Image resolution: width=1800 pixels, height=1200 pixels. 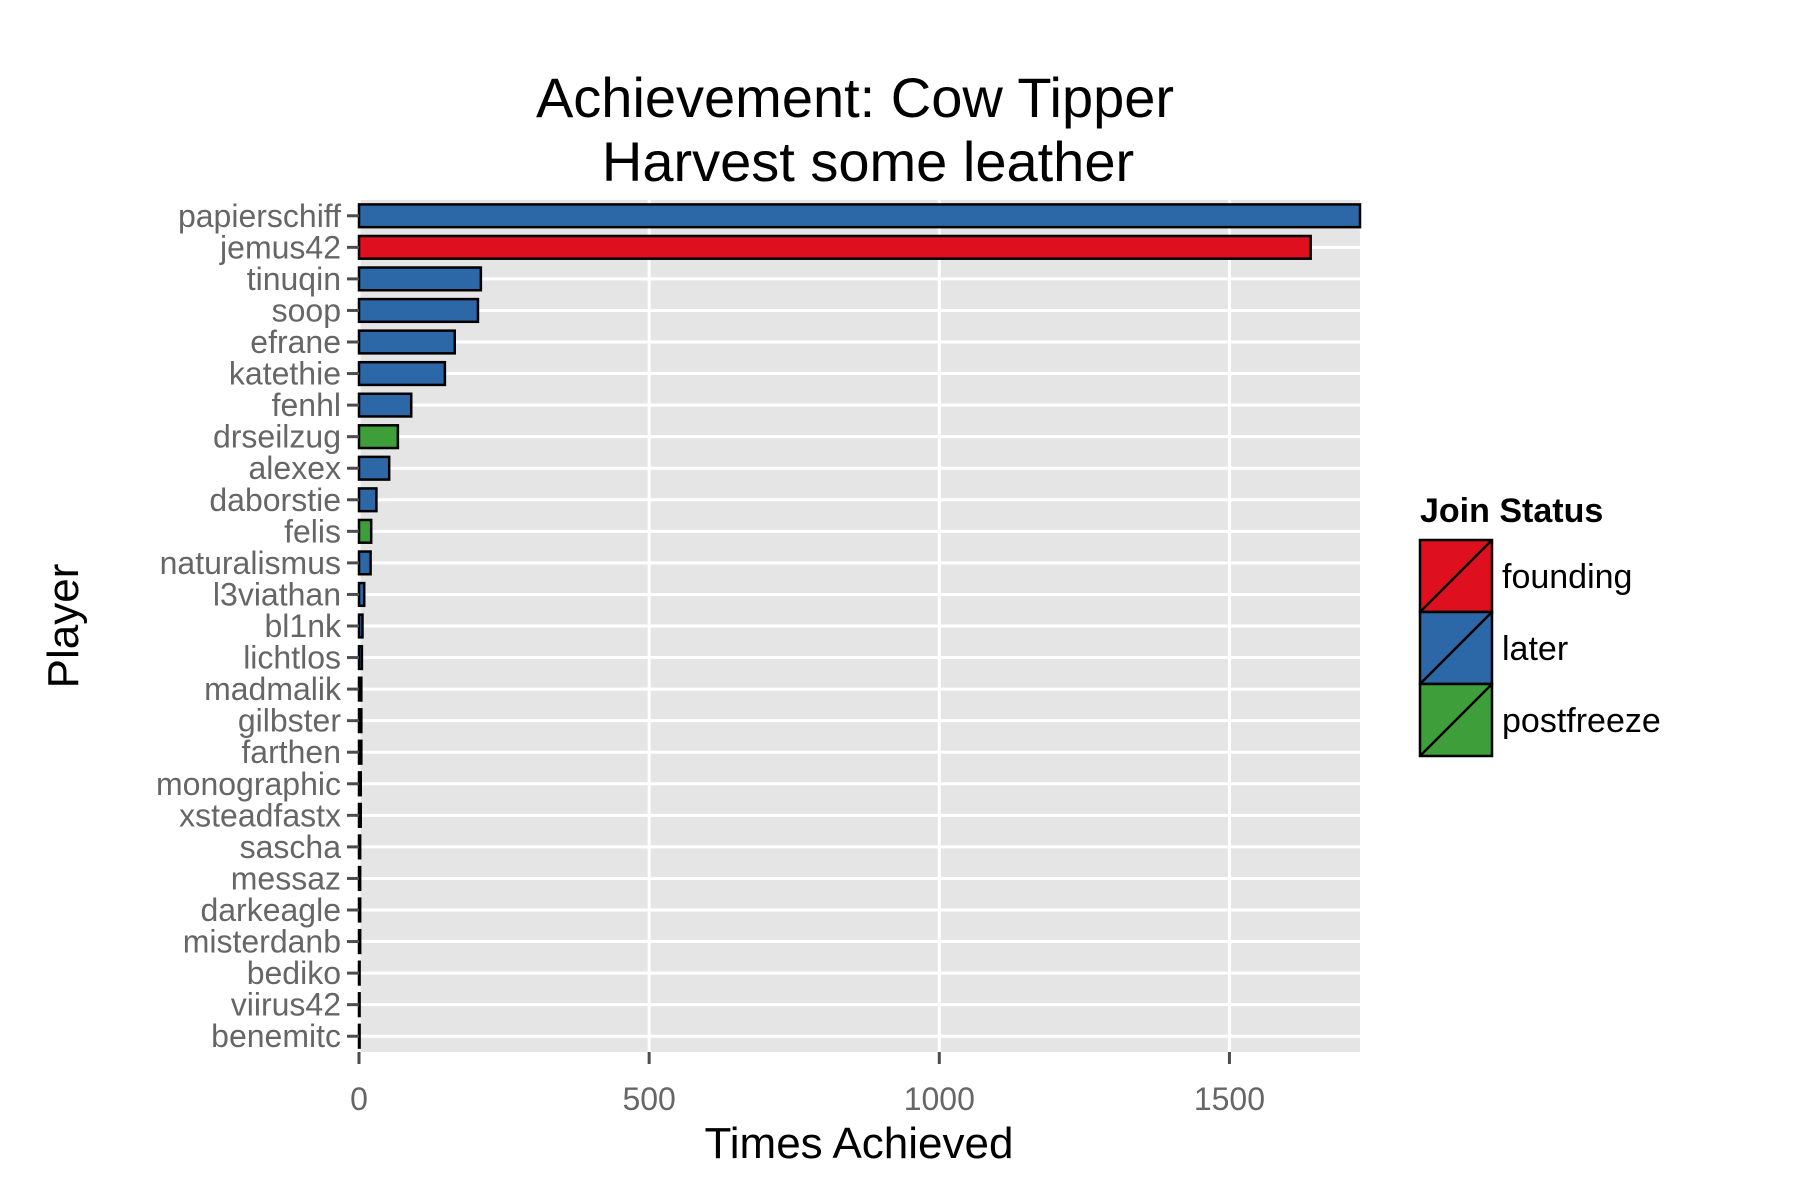 I want to click on y-tick-label-farthen: farthen, so click(x=291, y=752).